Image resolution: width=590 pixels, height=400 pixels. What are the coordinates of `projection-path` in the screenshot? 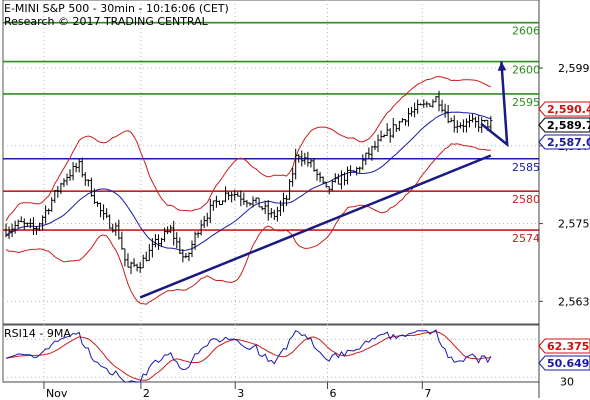 It's located at (494, 104).